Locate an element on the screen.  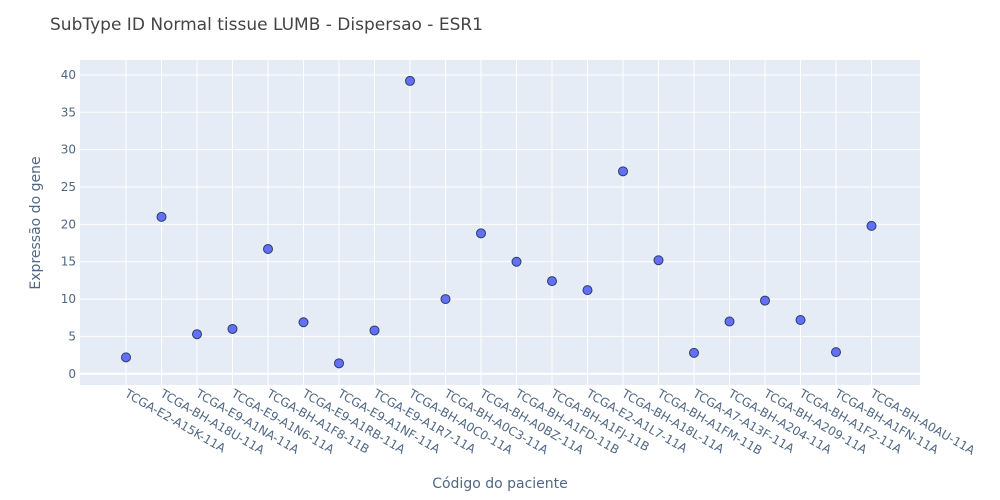
y-tick-label: 30 is located at coordinates (68, 150).